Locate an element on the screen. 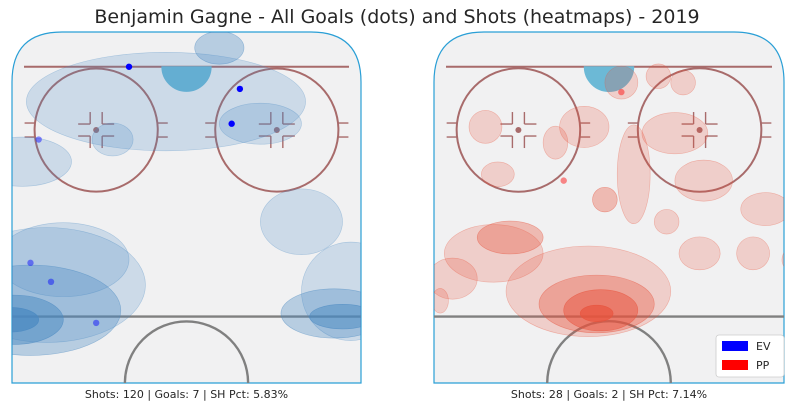 The height and width of the screenshot is (411, 794). legend-label-ev: EV is located at coordinates (763, 346).